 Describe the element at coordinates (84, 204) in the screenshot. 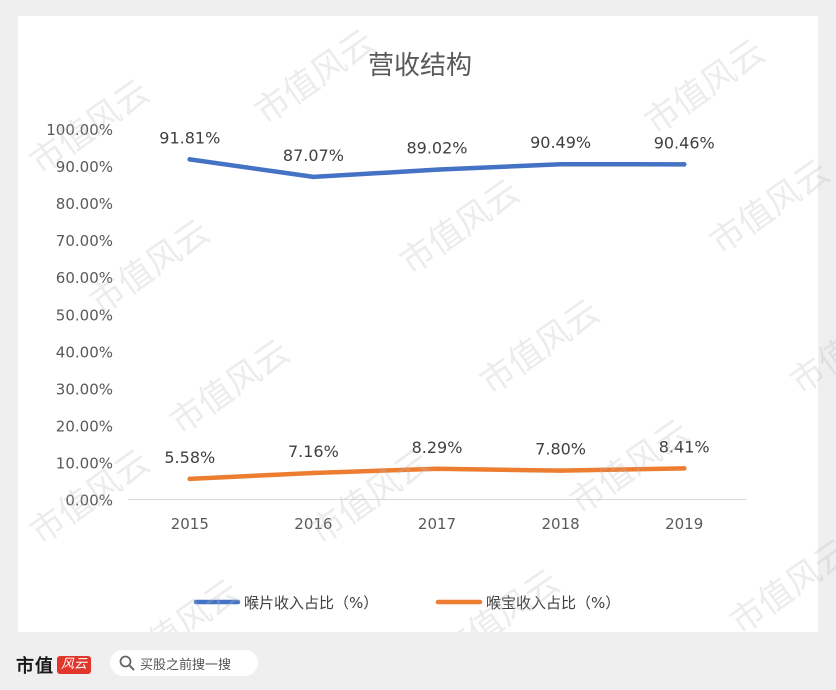

I see `y-tick-label: 80.00%` at that location.